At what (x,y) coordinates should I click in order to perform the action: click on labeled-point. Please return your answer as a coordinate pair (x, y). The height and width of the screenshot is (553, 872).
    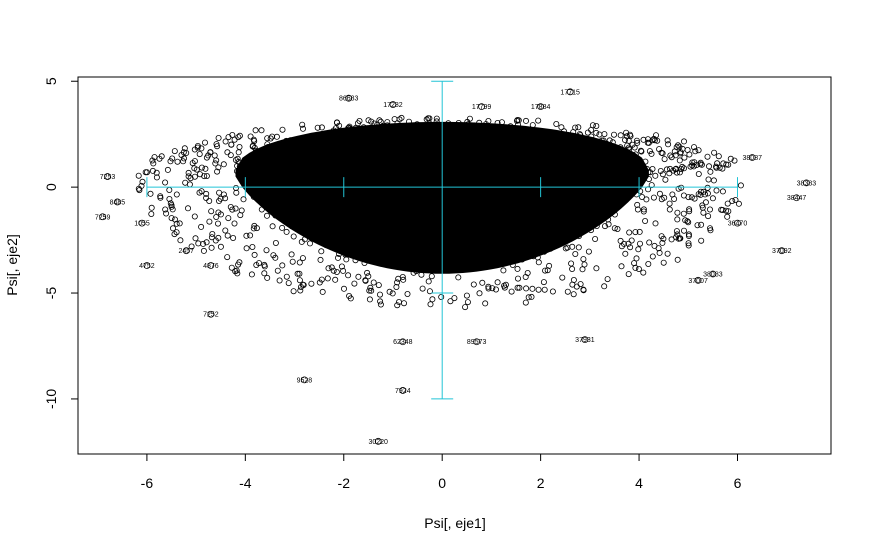
    Looking at the image, I should click on (103, 217).